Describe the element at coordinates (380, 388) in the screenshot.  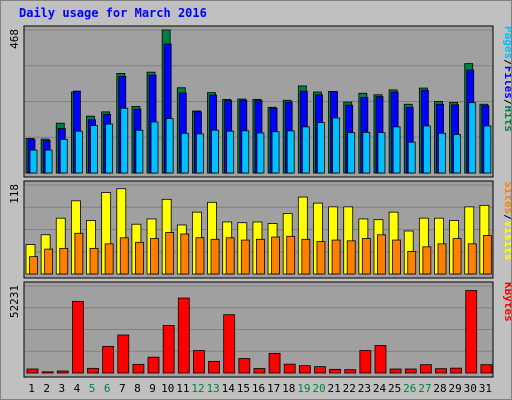
I see `x-tick-label-day-24: 24` at that location.